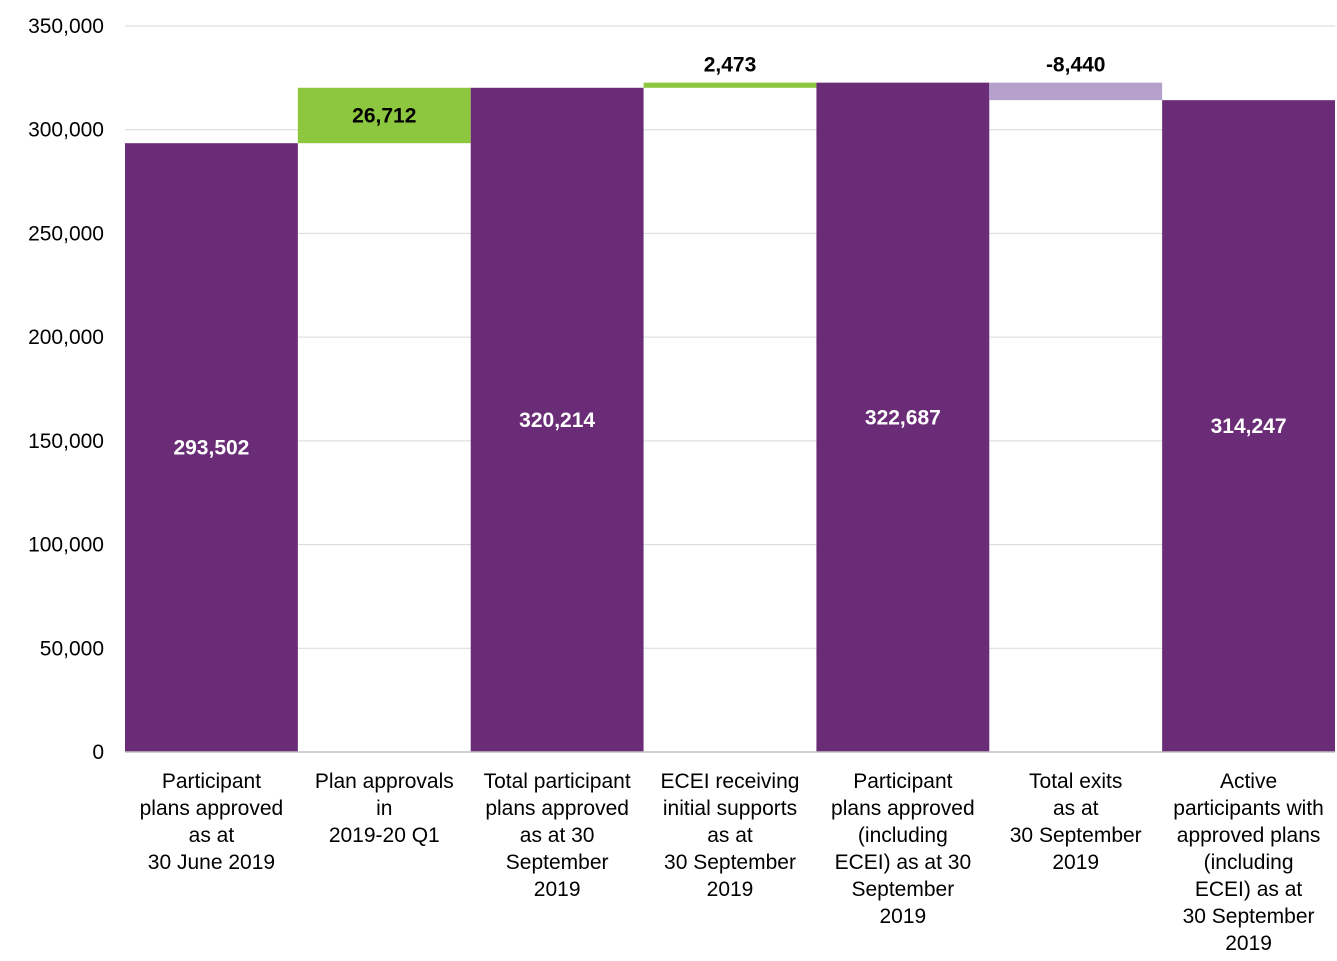  Describe the element at coordinates (66, 130) in the screenshot. I see `y-tick-label: 300,000` at that location.